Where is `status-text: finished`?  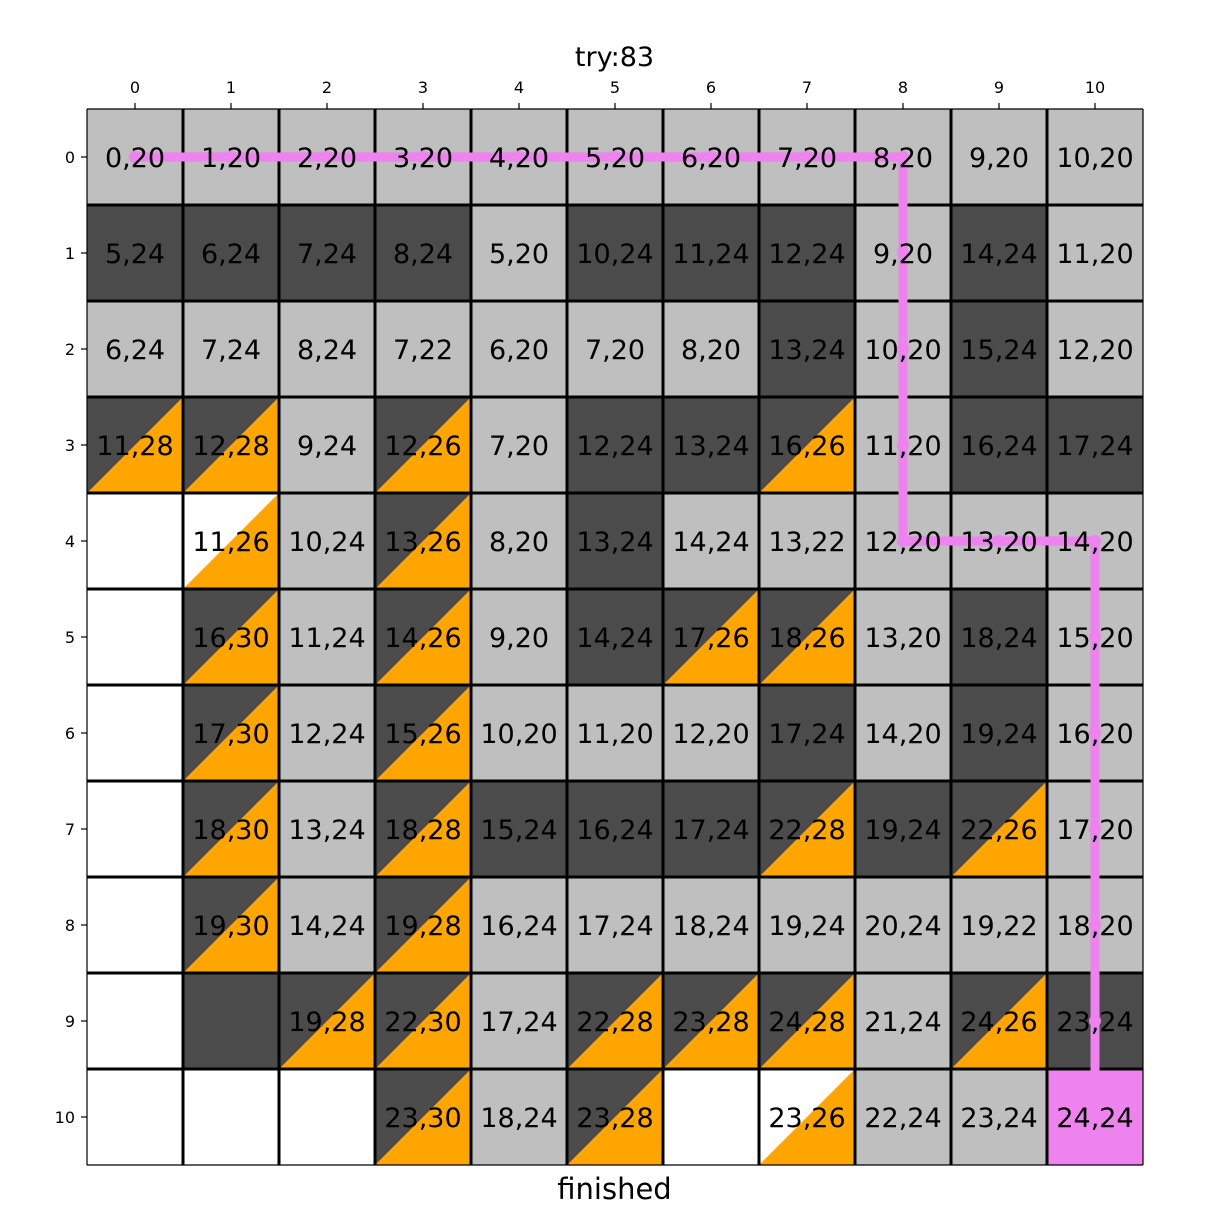
status-text: finished is located at coordinates (614, 1189).